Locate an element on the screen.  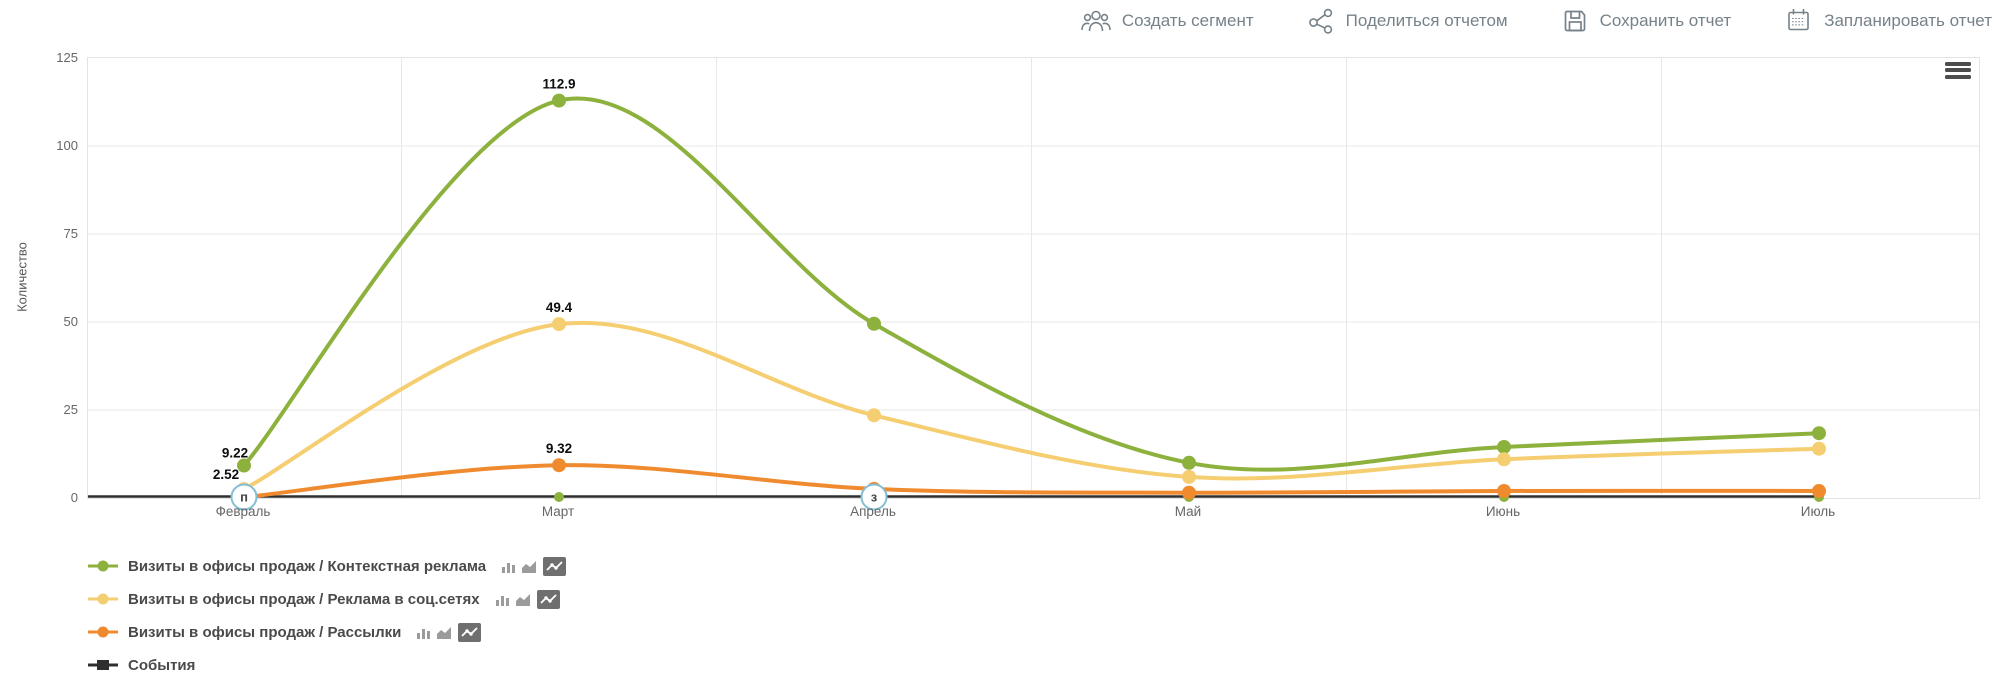
legend-item-mailings: Визиты в офисы продаж / Рассылки is located at coordinates (327, 632).